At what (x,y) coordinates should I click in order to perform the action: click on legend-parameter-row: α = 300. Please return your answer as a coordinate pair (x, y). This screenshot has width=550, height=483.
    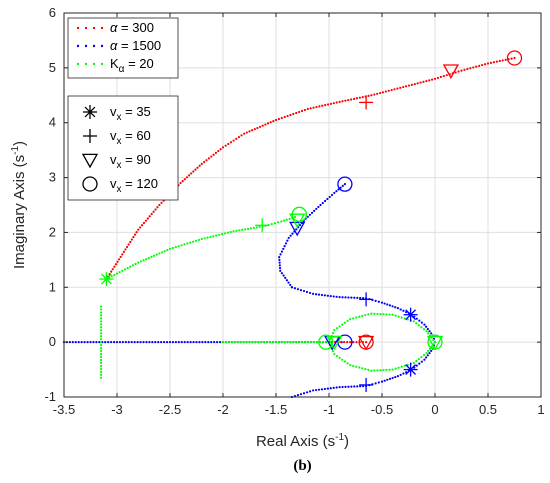
    Looking at the image, I should click on (115, 27).